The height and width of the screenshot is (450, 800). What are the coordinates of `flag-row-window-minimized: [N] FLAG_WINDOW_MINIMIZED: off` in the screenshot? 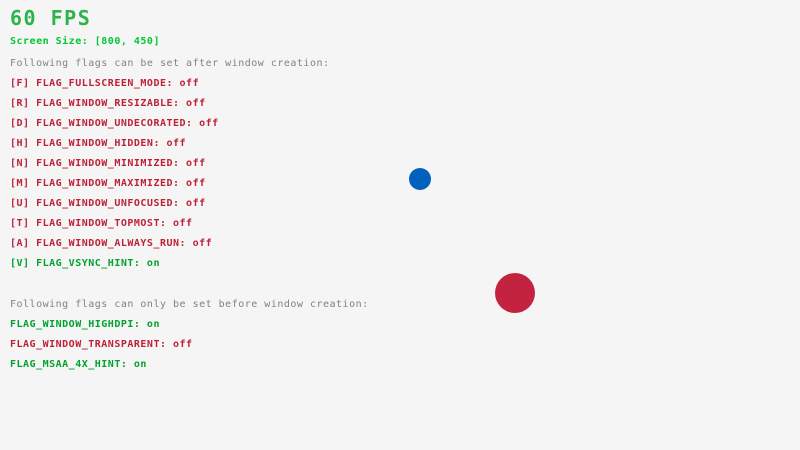 It's located at (108, 163).